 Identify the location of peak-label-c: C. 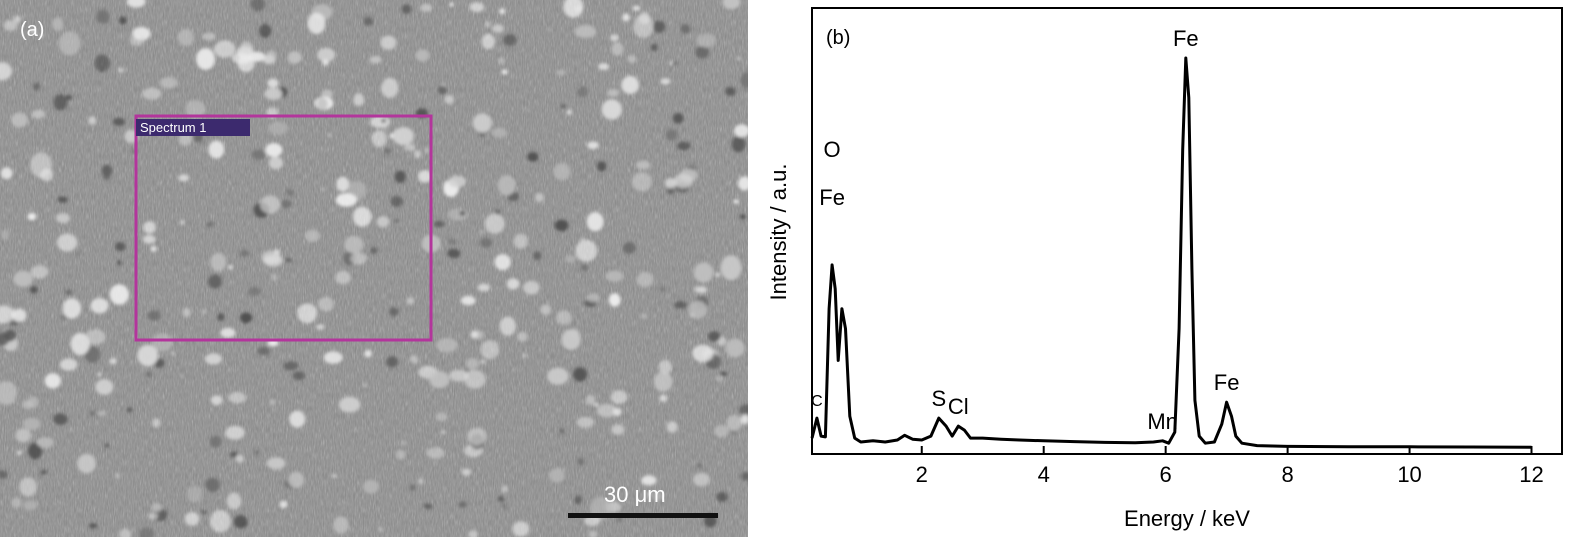
(817, 401).